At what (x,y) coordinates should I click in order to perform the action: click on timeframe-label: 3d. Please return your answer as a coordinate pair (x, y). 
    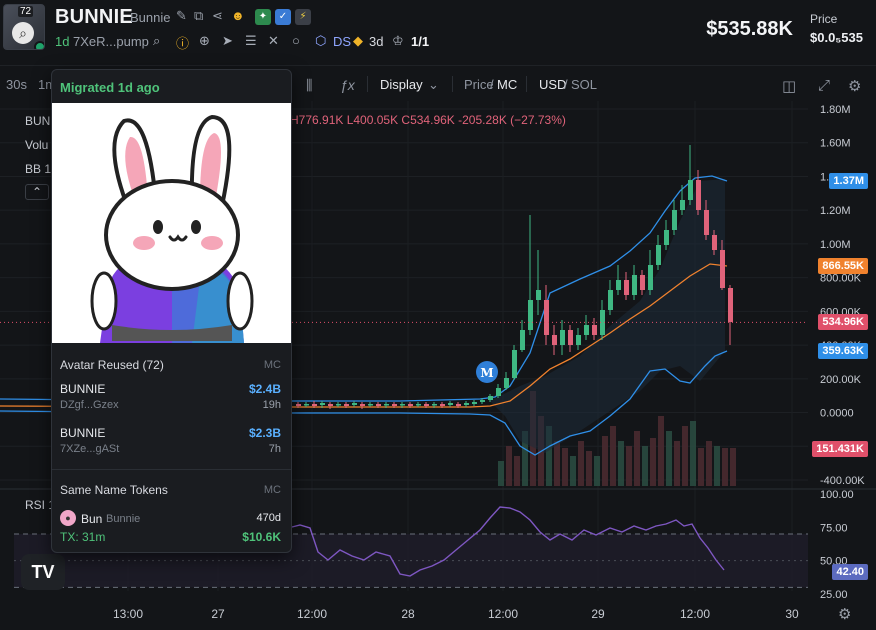
    Looking at the image, I should click on (376, 41).